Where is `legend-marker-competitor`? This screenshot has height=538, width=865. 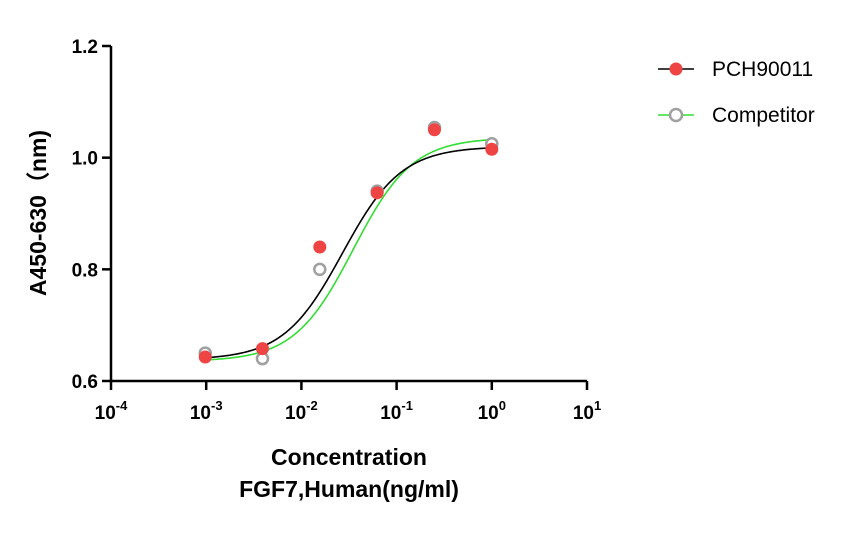
legend-marker-competitor is located at coordinates (676, 115).